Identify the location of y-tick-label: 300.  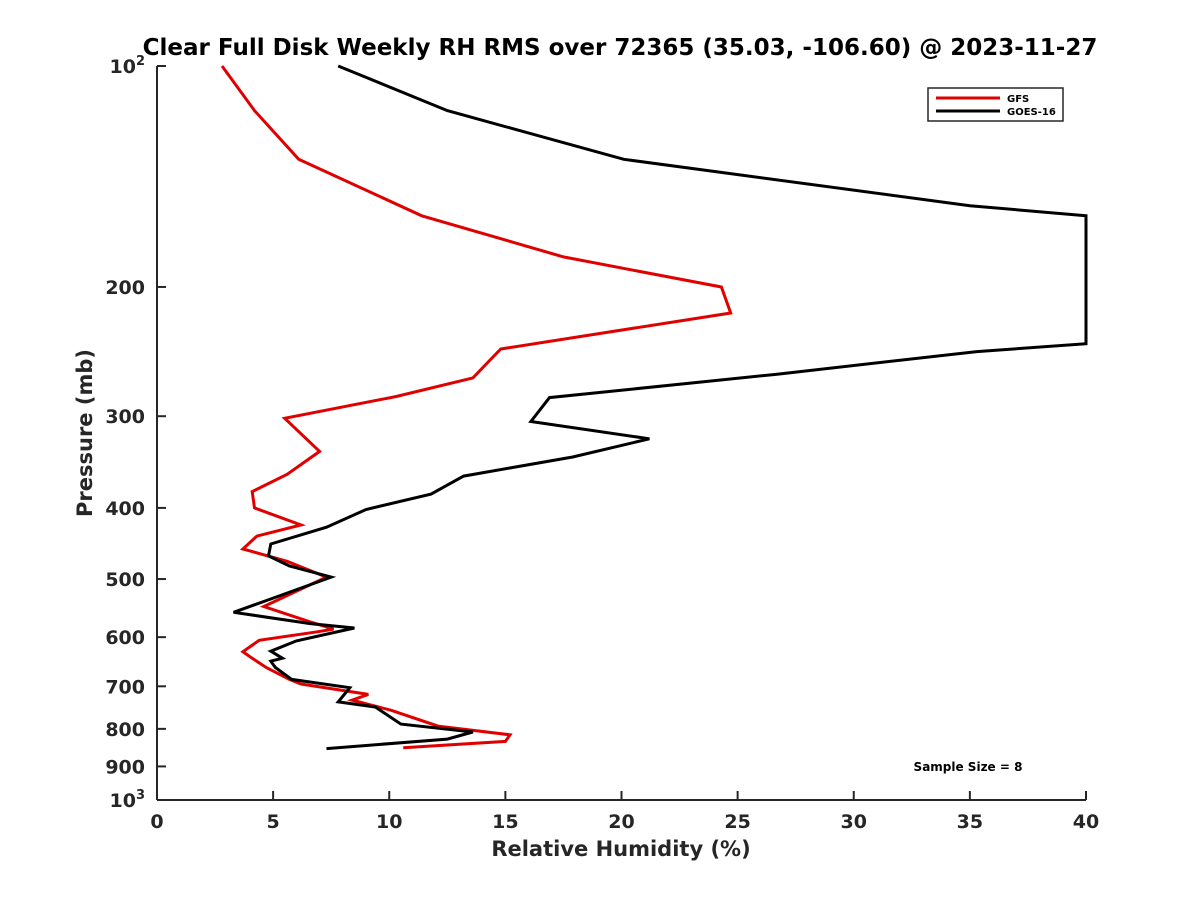
(125, 417).